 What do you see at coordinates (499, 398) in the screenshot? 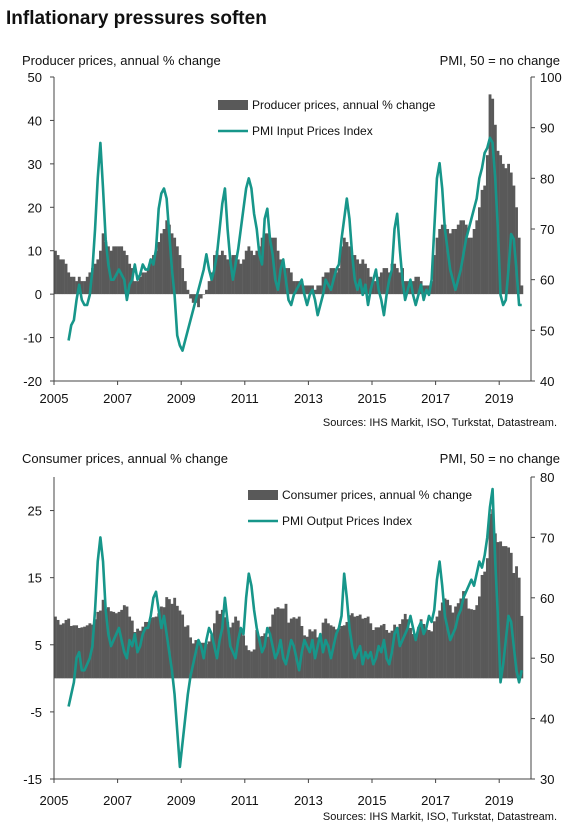
I see `x-tick-label: 2019` at bounding box center [499, 398].